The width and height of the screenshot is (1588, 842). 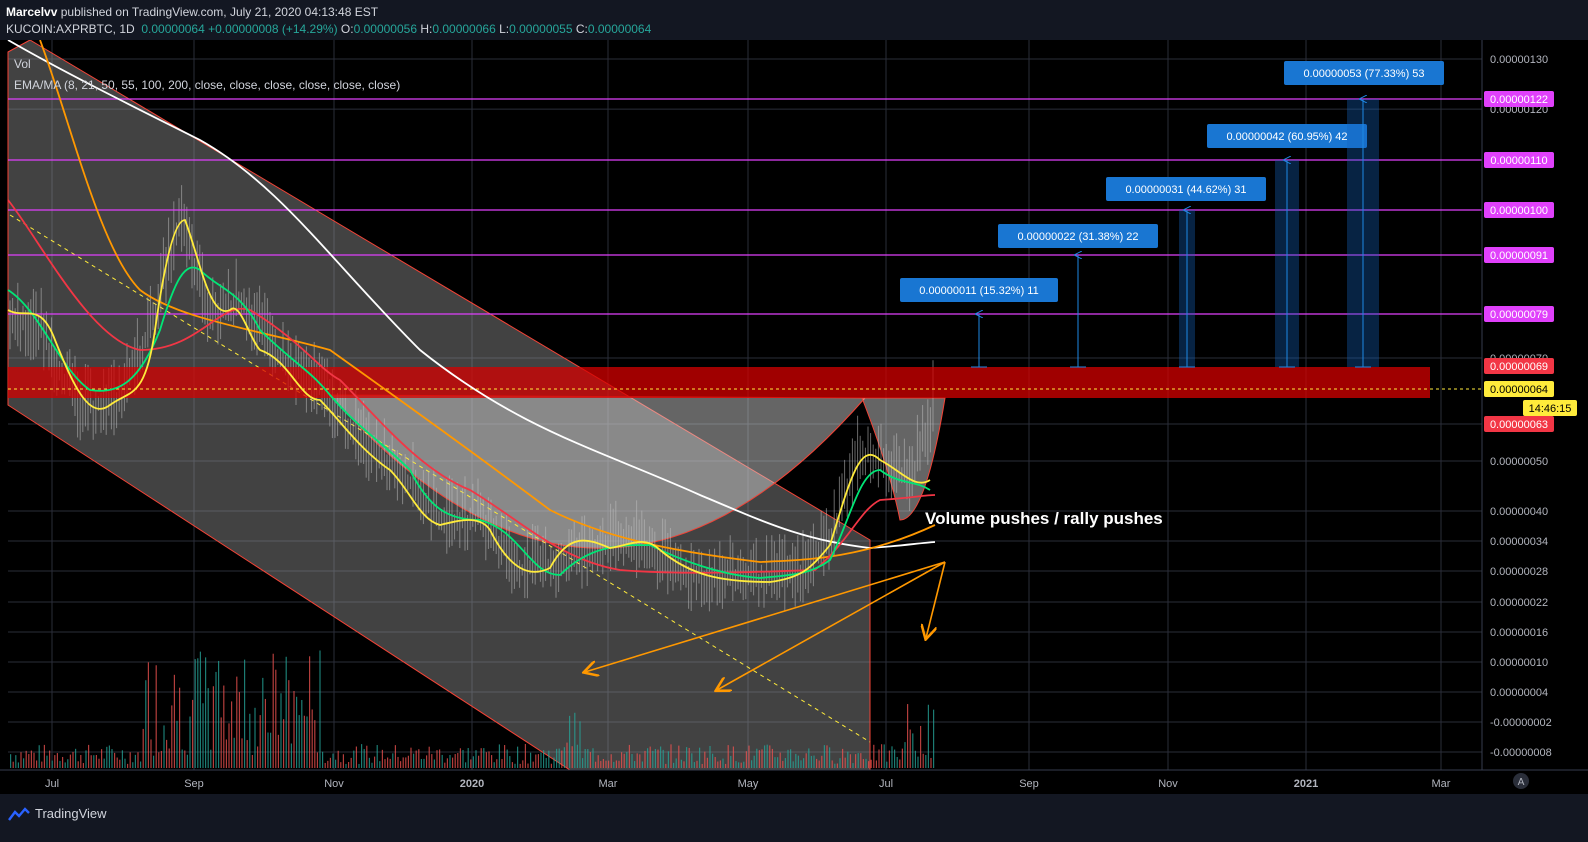 What do you see at coordinates (1521, 723) in the screenshot?
I see `price-tick-label: -0.00000002` at bounding box center [1521, 723].